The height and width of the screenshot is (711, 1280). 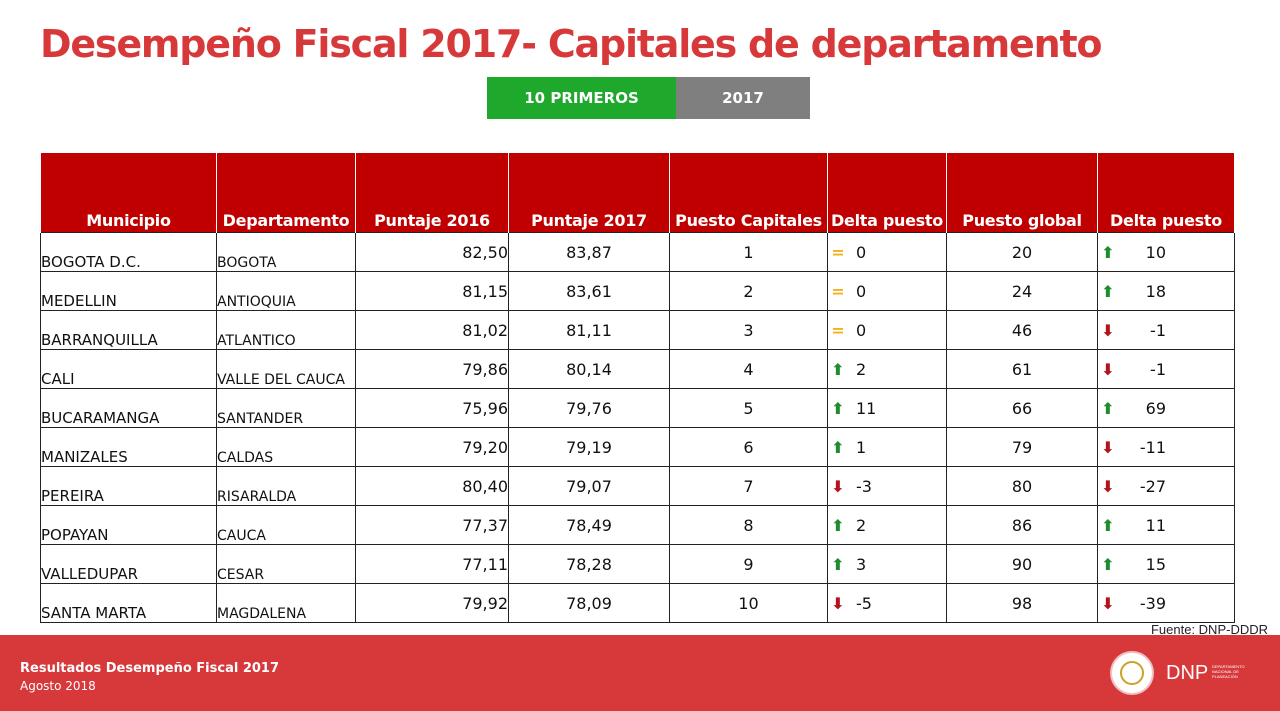 What do you see at coordinates (432, 603) in the screenshot?
I see `cell-puntaje-2016: 79,92` at bounding box center [432, 603].